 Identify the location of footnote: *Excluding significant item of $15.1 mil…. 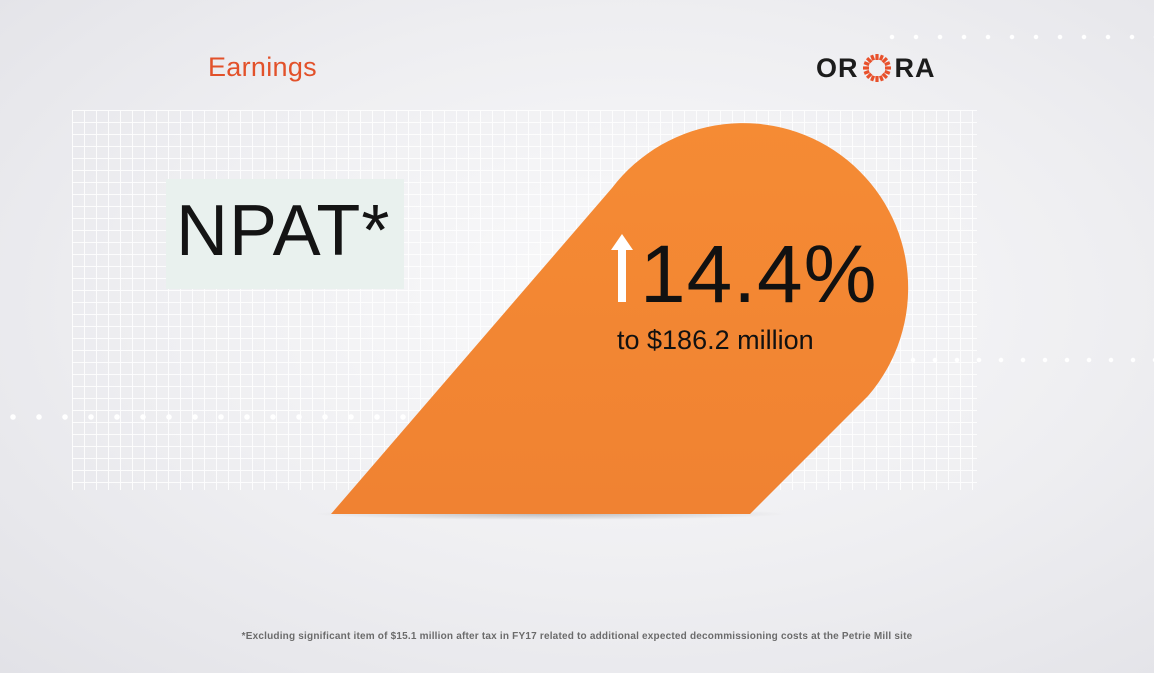
(577, 636).